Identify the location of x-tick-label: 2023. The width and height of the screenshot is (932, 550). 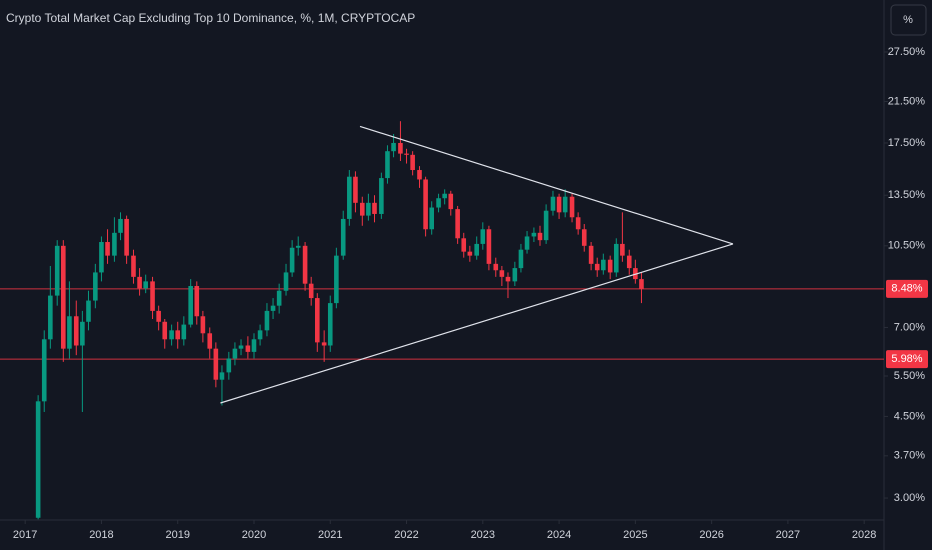
(483, 535).